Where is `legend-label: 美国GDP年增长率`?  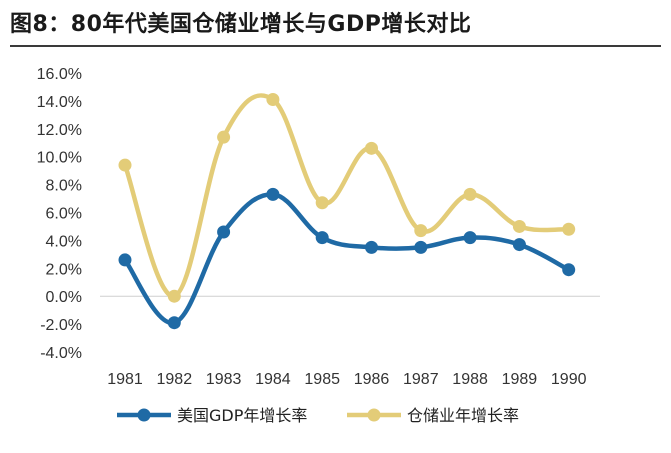 legend-label: 美国GDP年增长率 is located at coordinates (242, 415).